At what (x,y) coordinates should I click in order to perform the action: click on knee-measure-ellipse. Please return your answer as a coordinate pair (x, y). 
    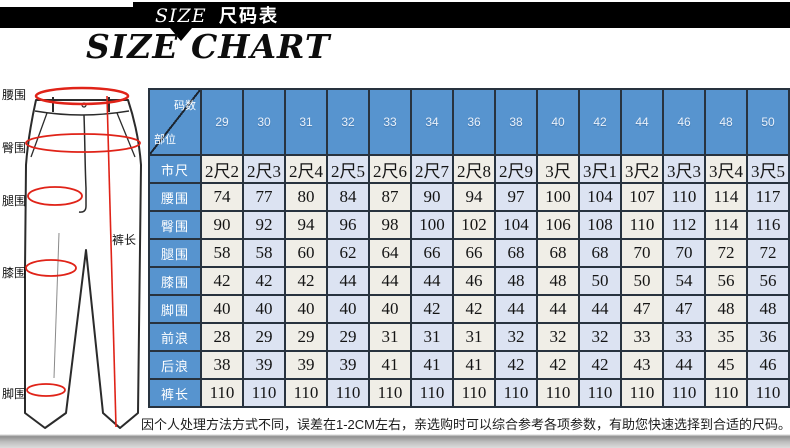
    Looking at the image, I should click on (51, 268).